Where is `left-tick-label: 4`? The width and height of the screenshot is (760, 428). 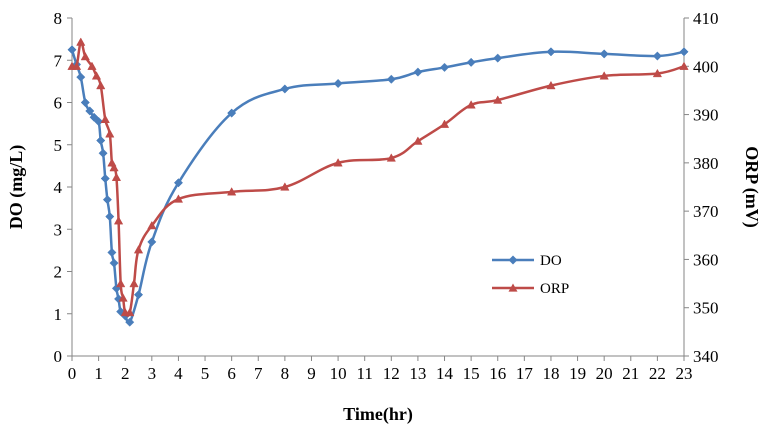 left-tick-label: 4 is located at coordinates (58, 187).